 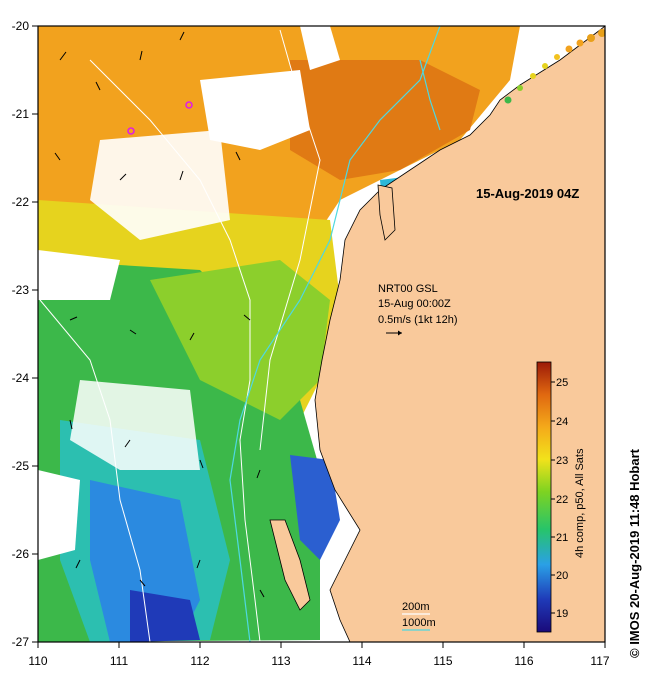 What do you see at coordinates (240, 340) in the screenshot?
I see `sst-lightgreen` at bounding box center [240, 340].